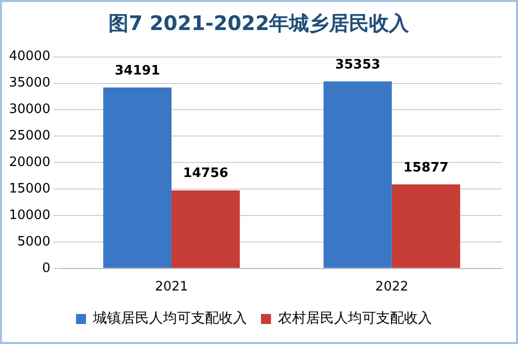 The image size is (518, 344). What do you see at coordinates (357, 64) in the screenshot?
I see `data-label: 35353` at bounding box center [357, 64].